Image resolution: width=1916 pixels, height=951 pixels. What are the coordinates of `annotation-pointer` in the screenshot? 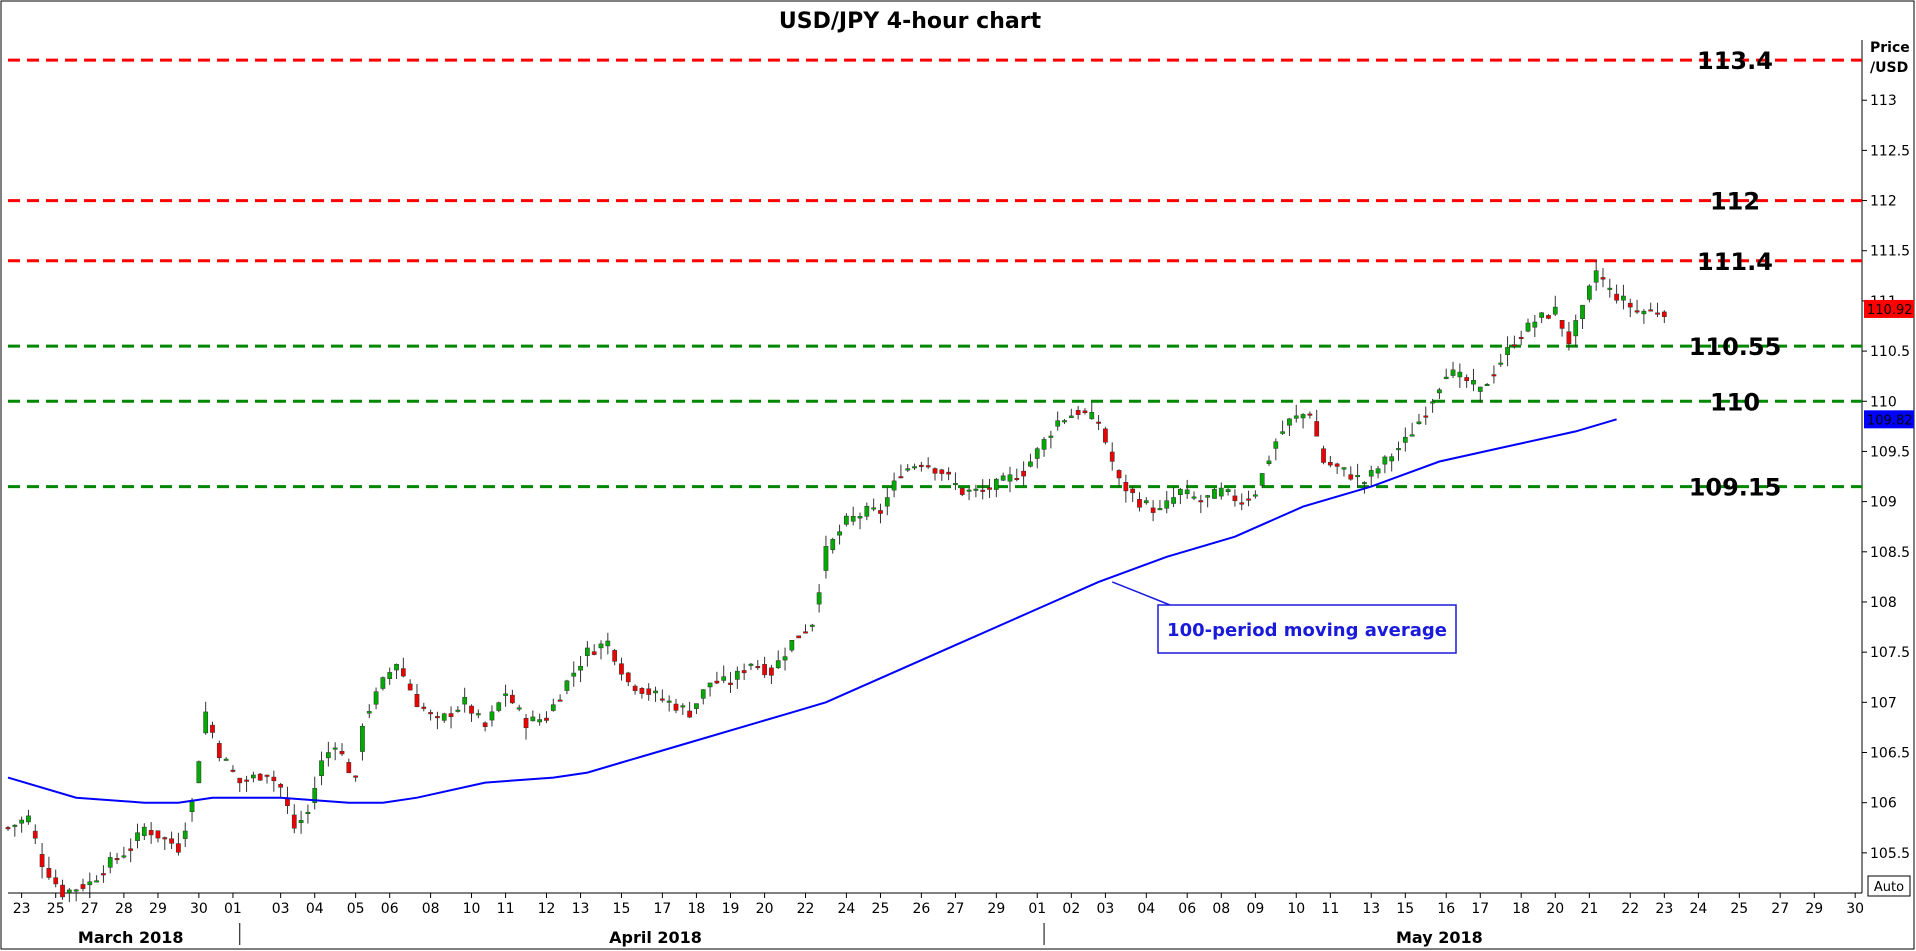 It's located at (1141, 593).